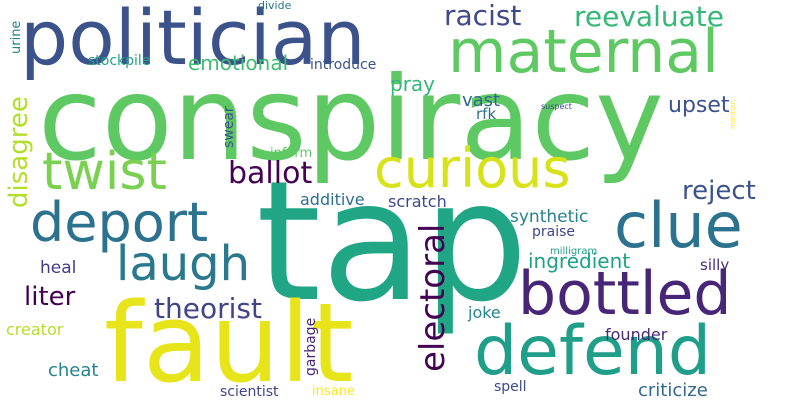 The height and width of the screenshot is (400, 800). What do you see at coordinates (719, 191) in the screenshot?
I see `word-reject: reject` at bounding box center [719, 191].